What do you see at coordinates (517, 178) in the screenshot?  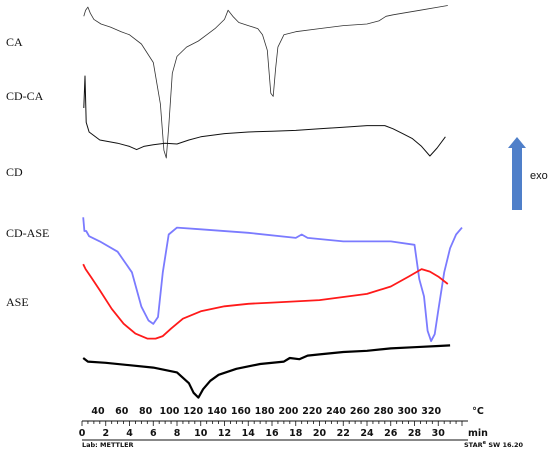 I see `exo-arrow-shaft` at bounding box center [517, 178].